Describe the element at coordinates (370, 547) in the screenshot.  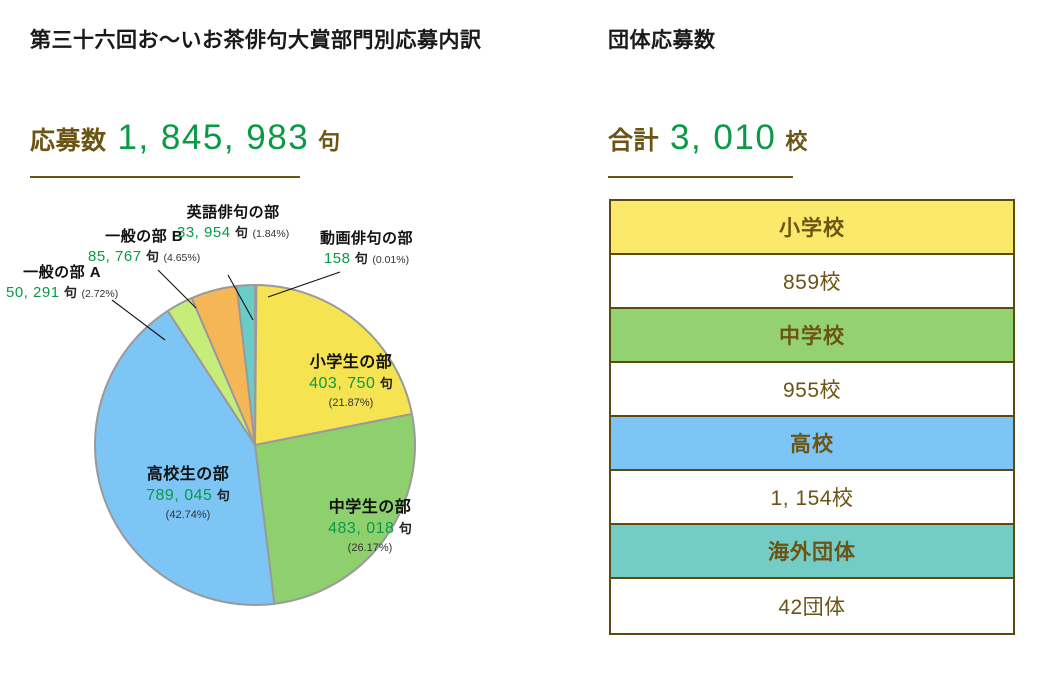
I see `pie-label-juniorhigh-pct: (26.17%)` at that location.